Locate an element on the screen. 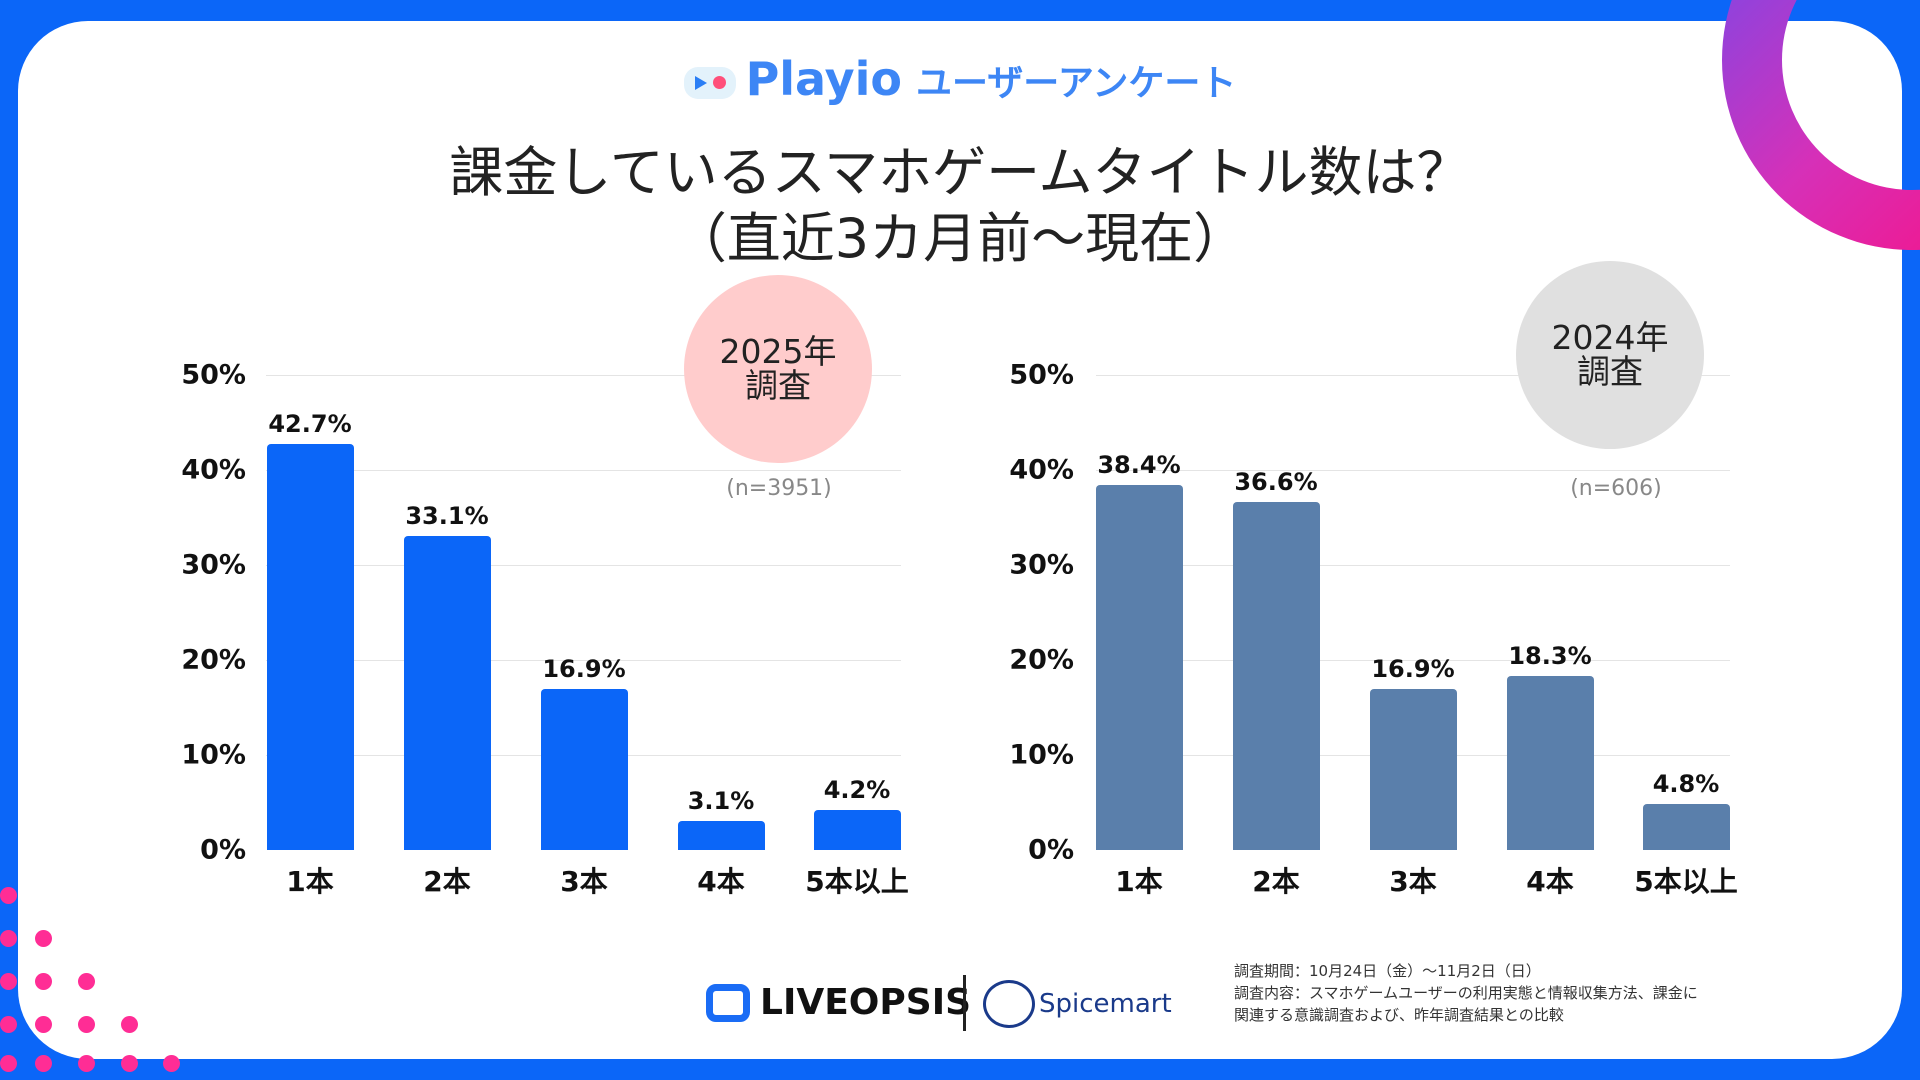 This screenshot has height=1080, width=1920. bar-value-label: 38.4% is located at coordinates (1139, 465).